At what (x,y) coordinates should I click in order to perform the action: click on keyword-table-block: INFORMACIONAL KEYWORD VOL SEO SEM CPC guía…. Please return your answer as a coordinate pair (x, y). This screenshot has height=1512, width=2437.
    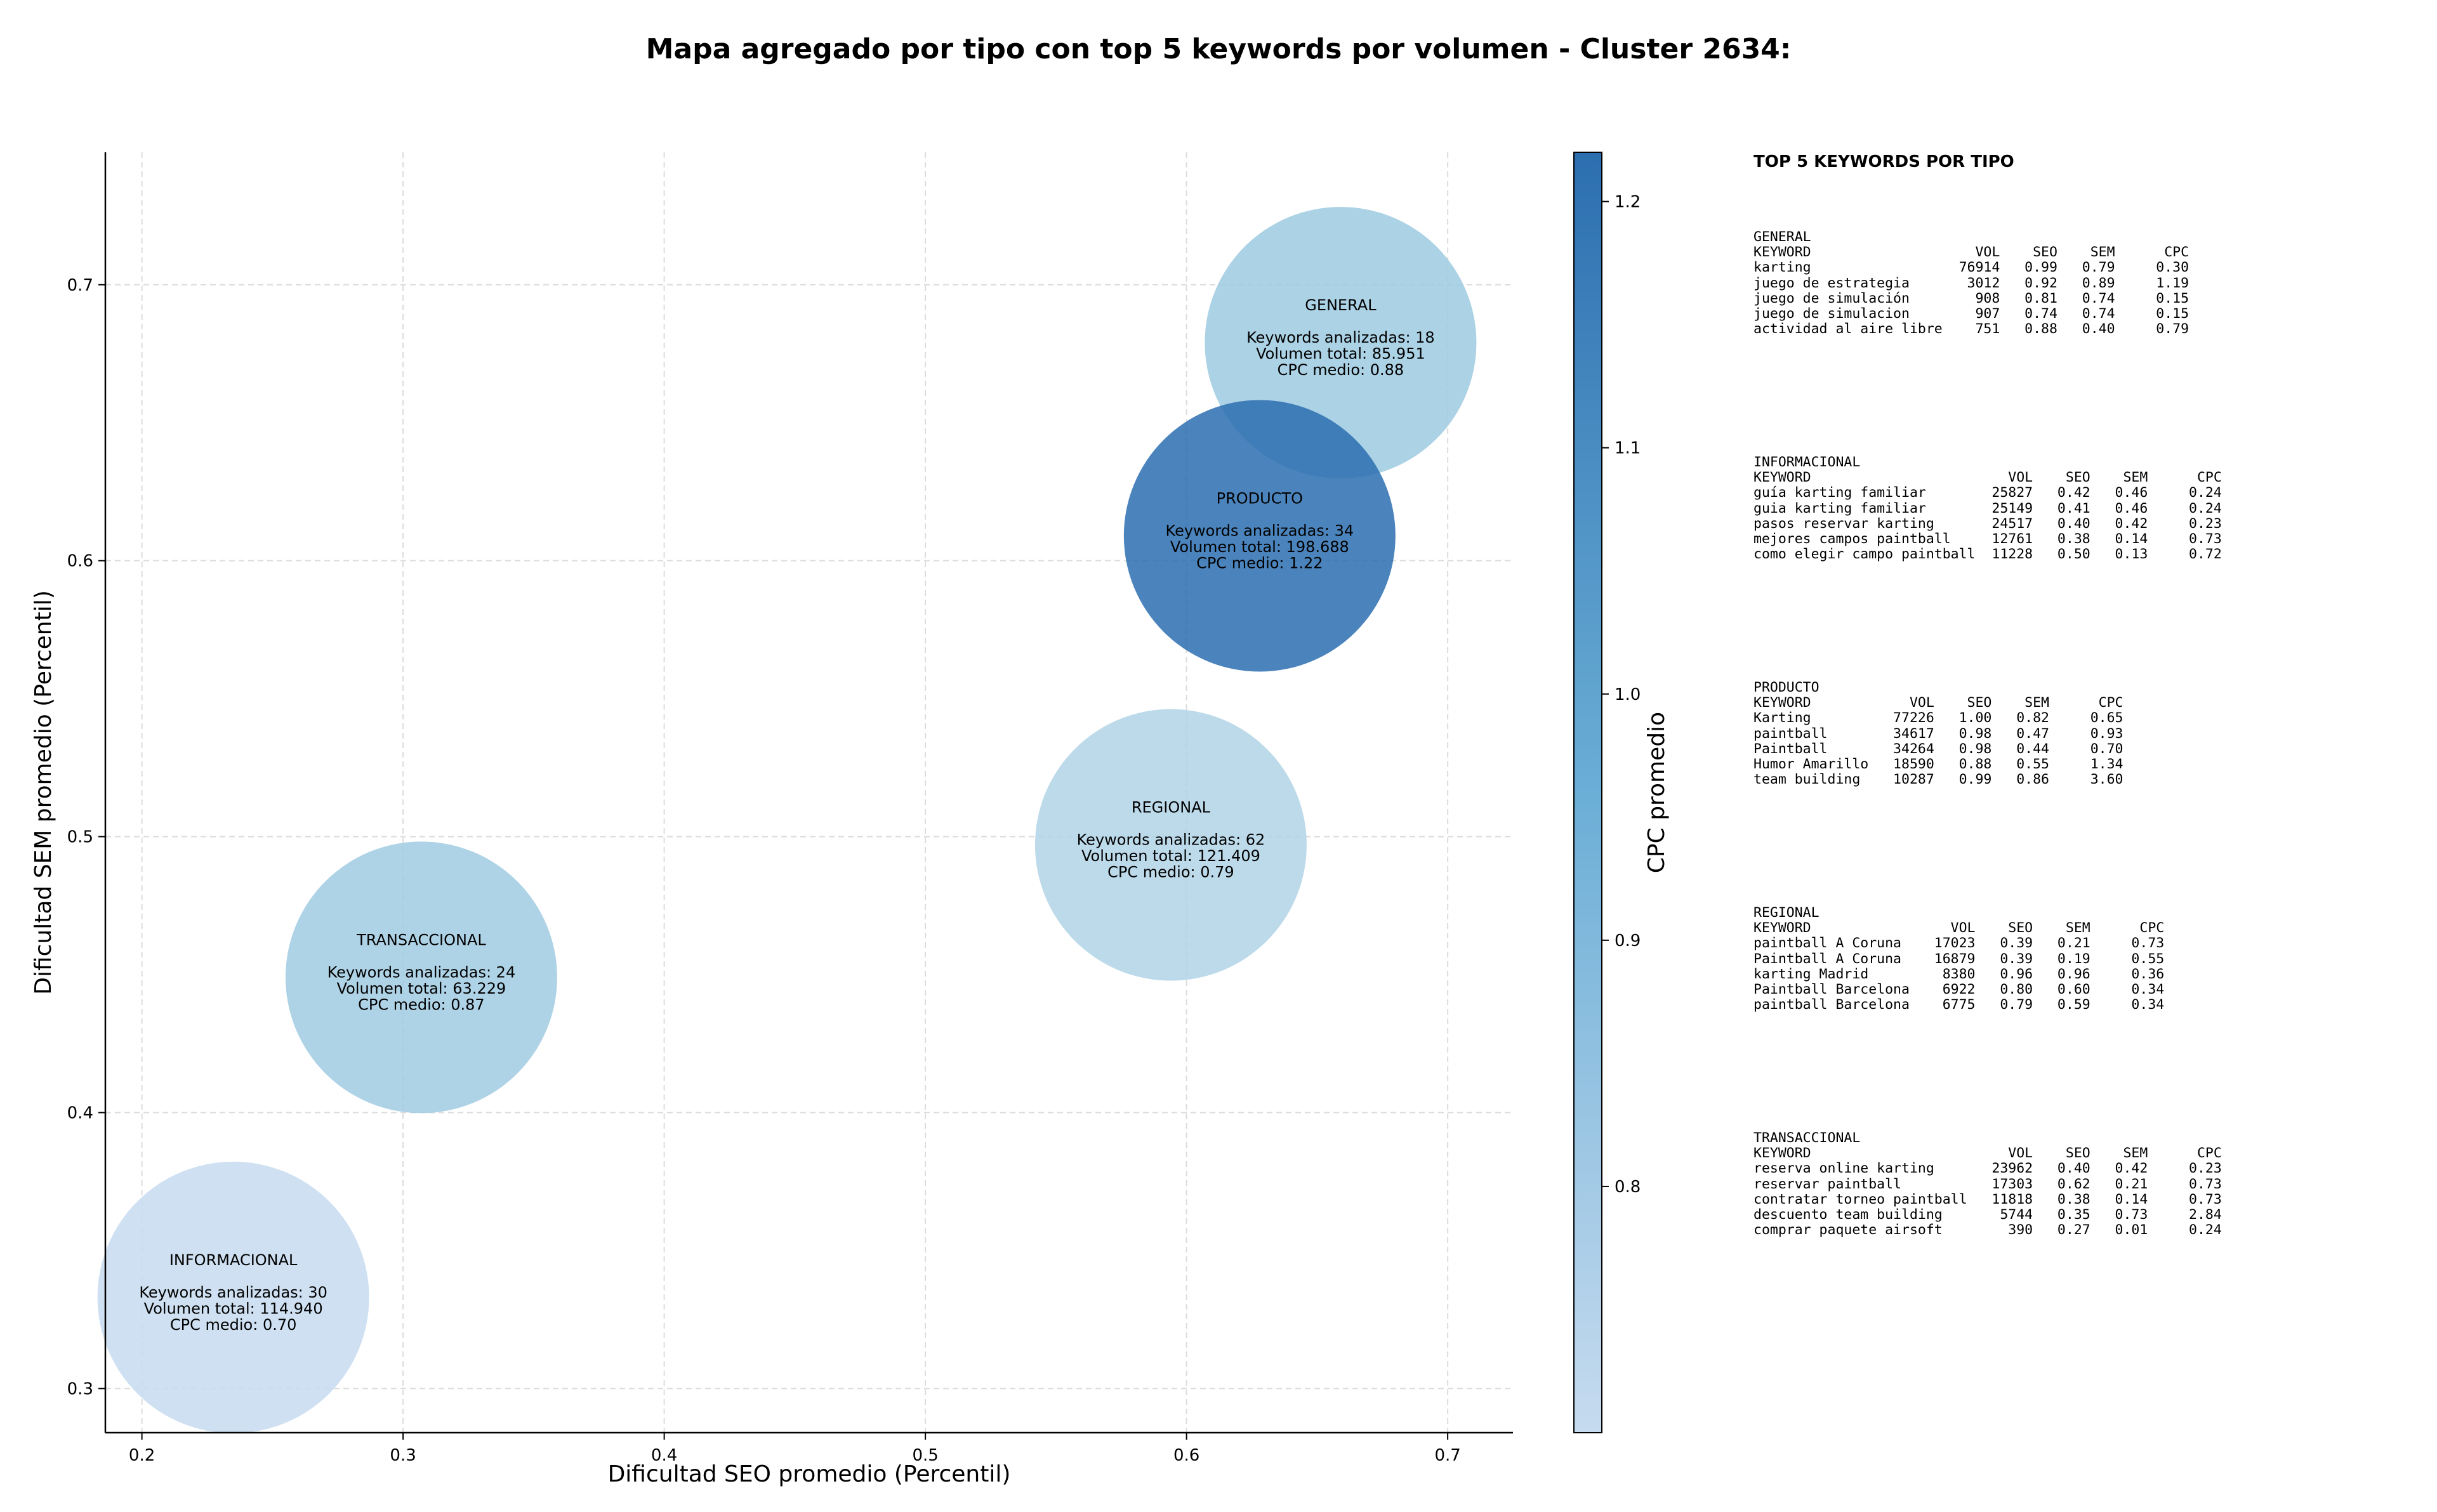
    Looking at the image, I should click on (1987, 509).